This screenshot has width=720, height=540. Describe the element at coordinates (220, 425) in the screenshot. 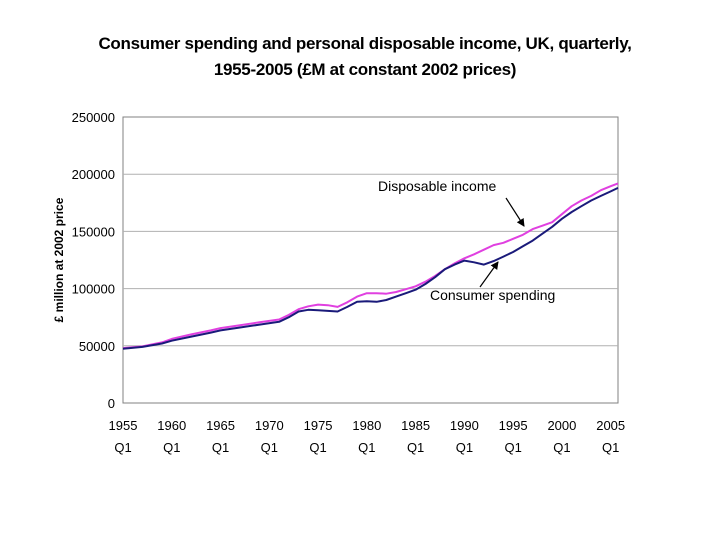

I see `x-tick-label-year: 1965` at that location.